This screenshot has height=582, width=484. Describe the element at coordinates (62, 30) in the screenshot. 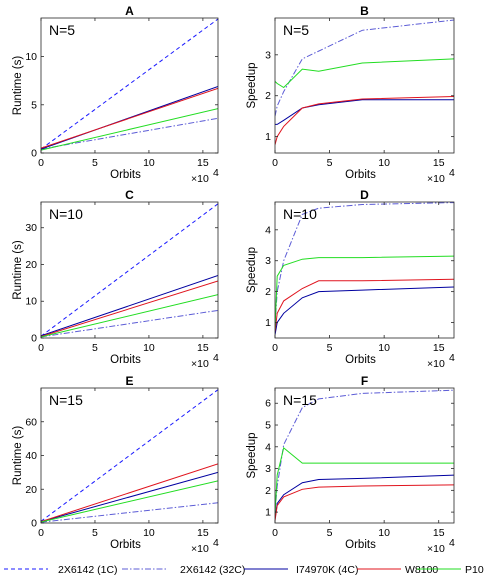

I see `n-annotation: N=5` at that location.